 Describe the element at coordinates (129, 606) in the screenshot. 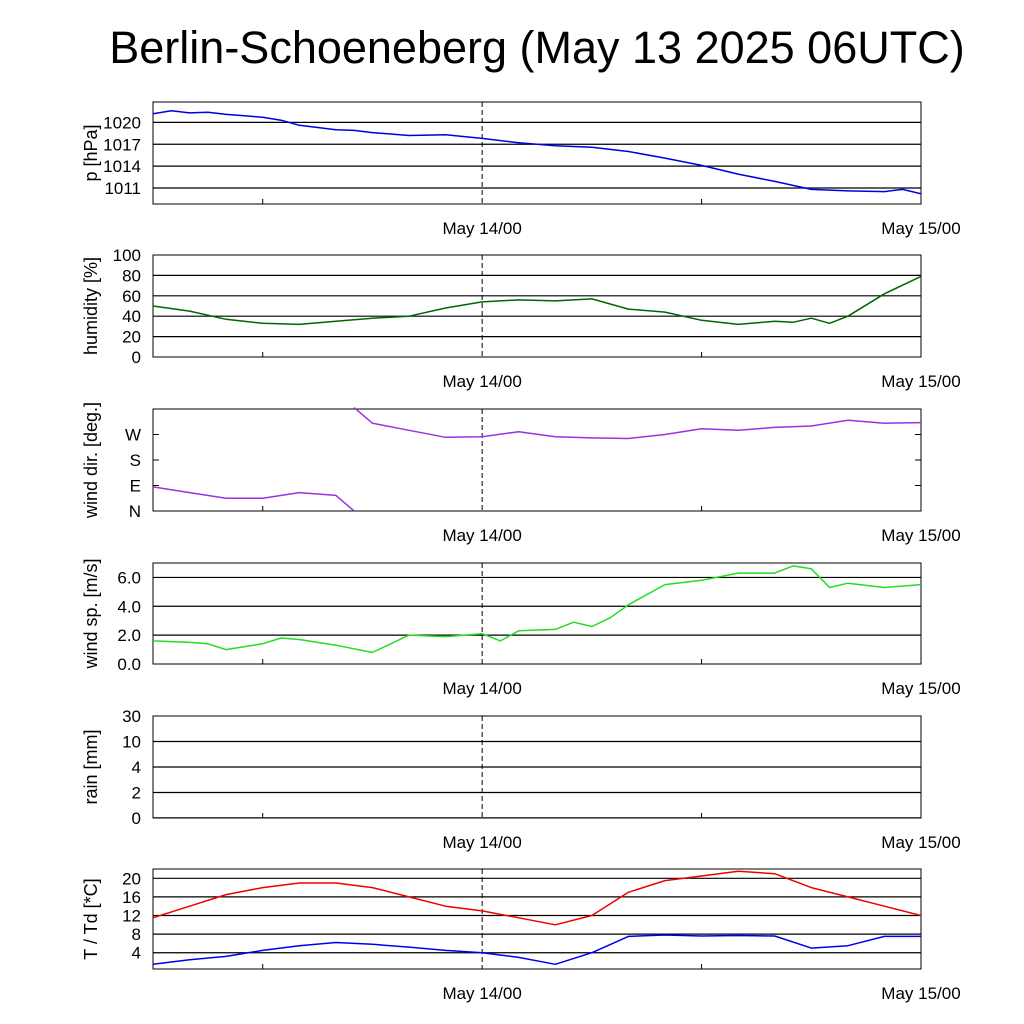

I see `y-tick-label: 4.0` at that location.